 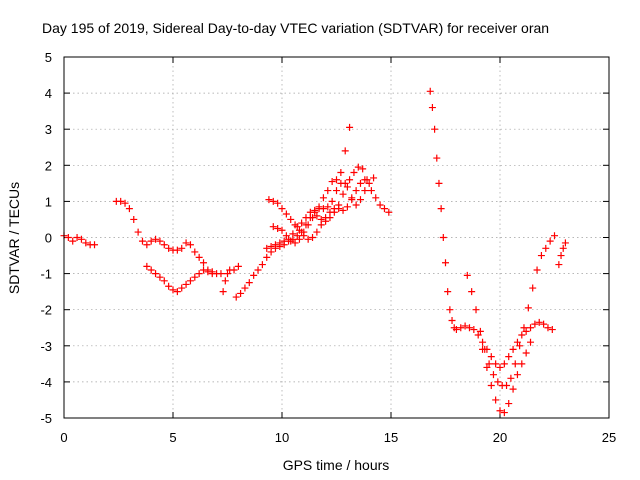 What do you see at coordinates (46, 346) in the screenshot?
I see `y-tick-label: -3` at bounding box center [46, 346].